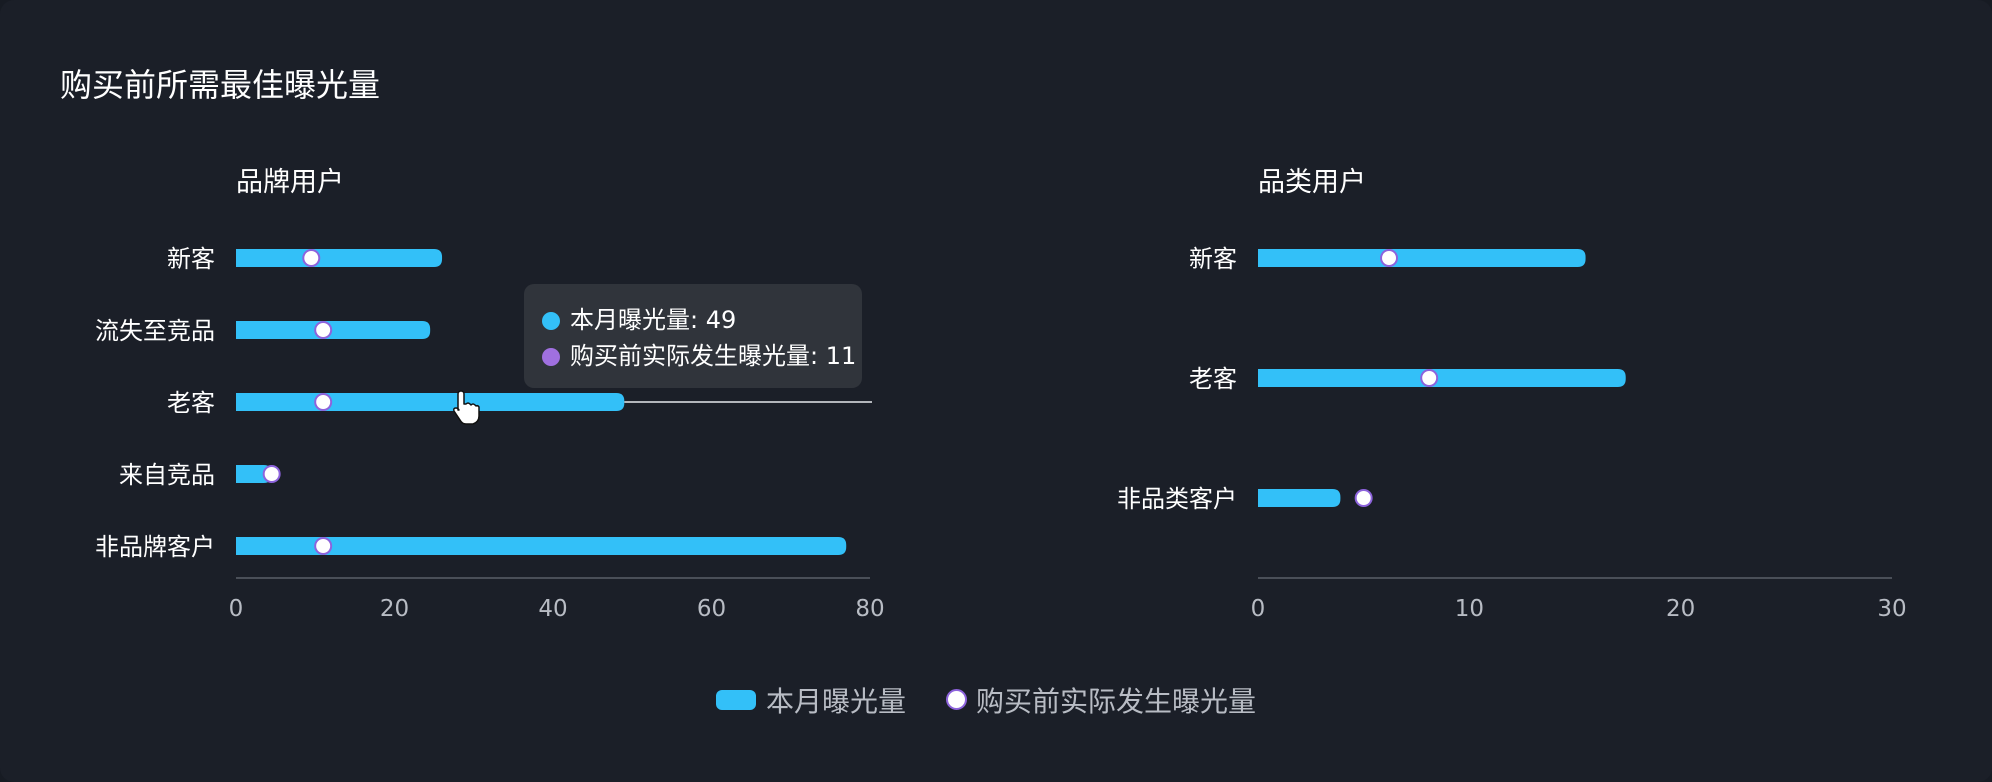 The width and height of the screenshot is (1992, 782). I want to click on legend-point-swatch, so click(956, 699).